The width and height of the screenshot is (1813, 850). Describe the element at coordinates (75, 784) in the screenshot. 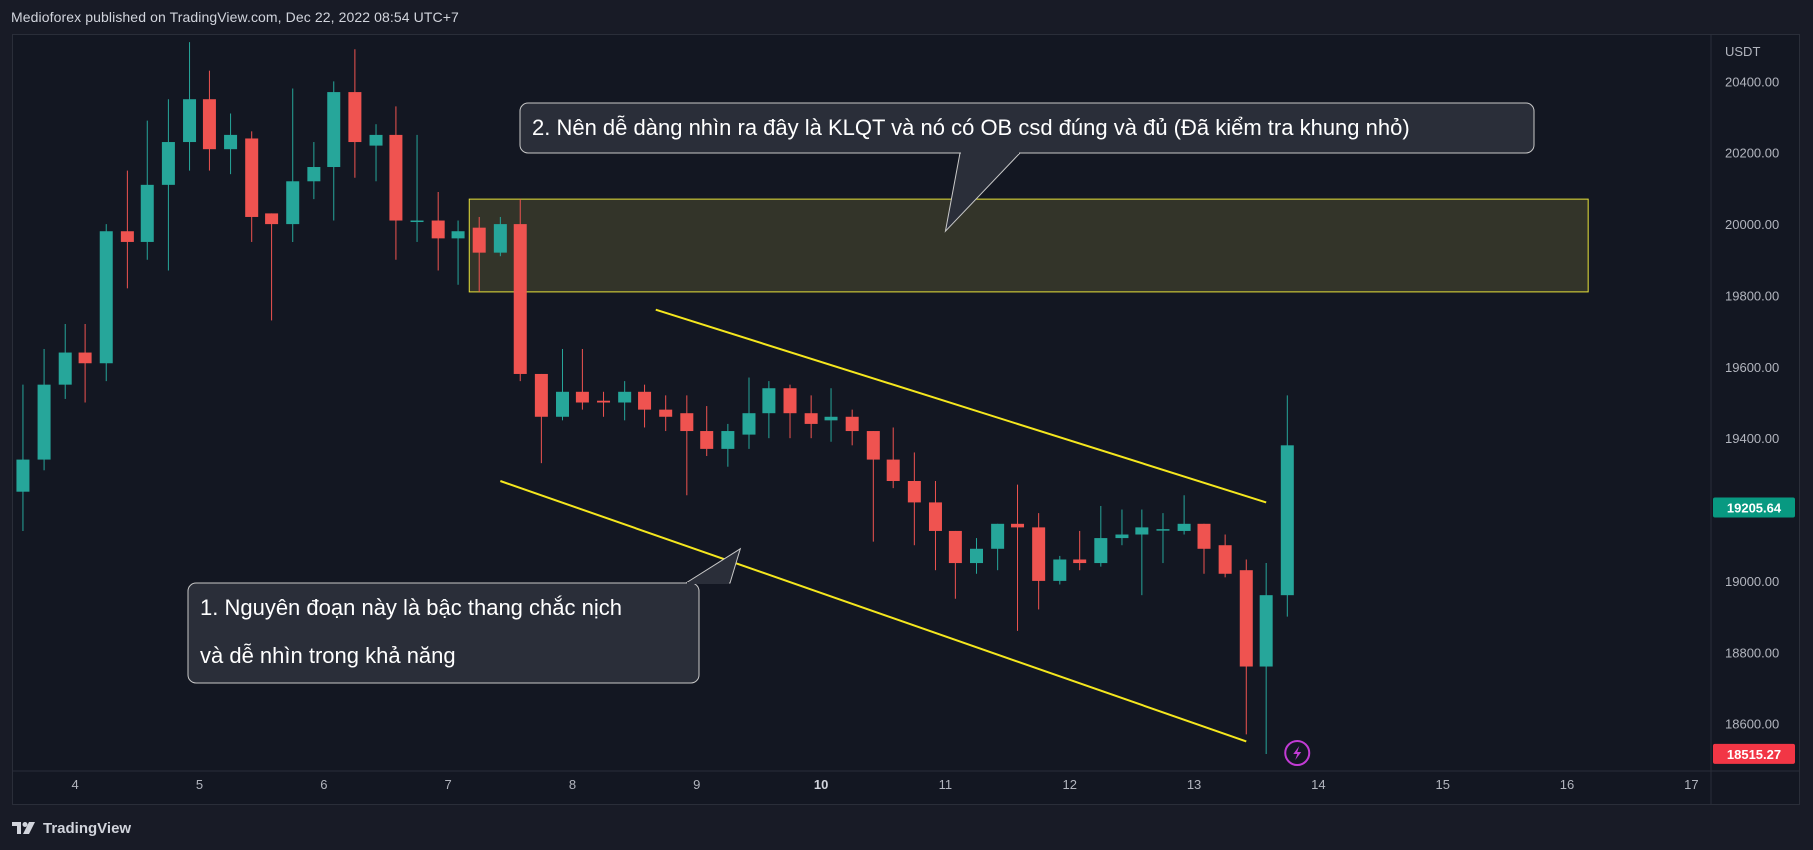

I see `time-tick-label: 4` at that location.